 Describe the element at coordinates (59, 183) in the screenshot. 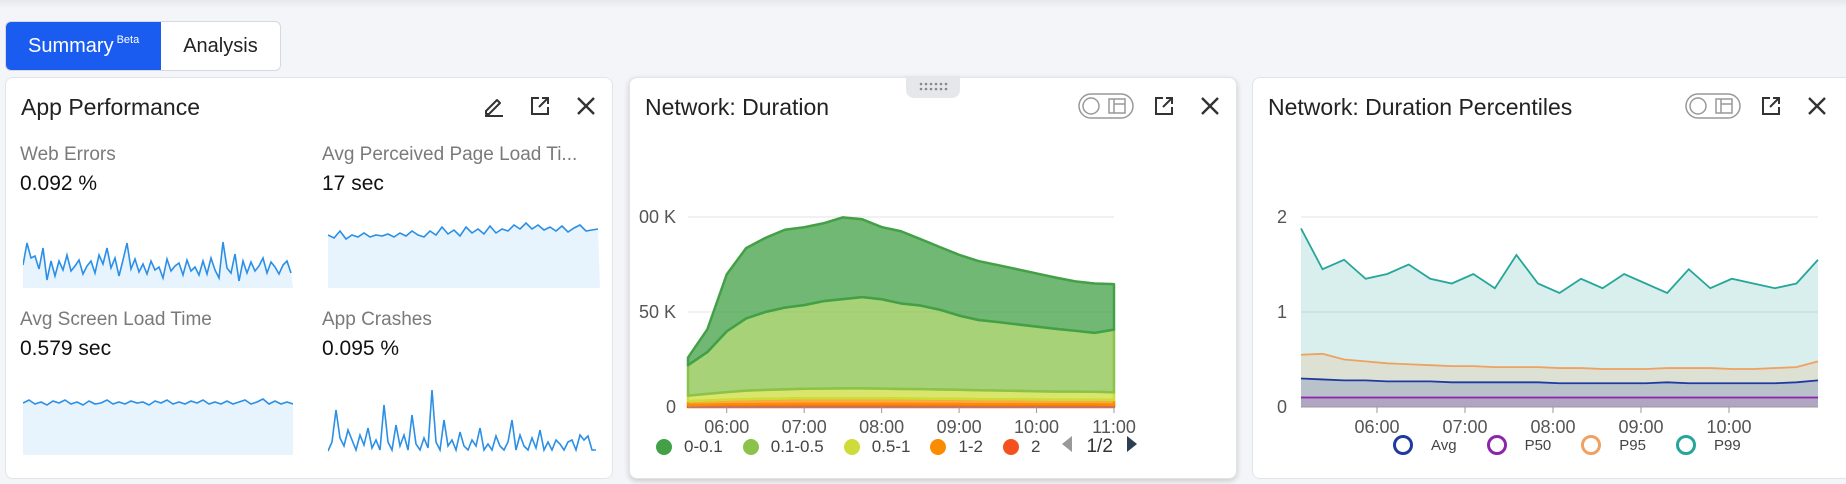

I see `metric-value: 0.092 %` at that location.